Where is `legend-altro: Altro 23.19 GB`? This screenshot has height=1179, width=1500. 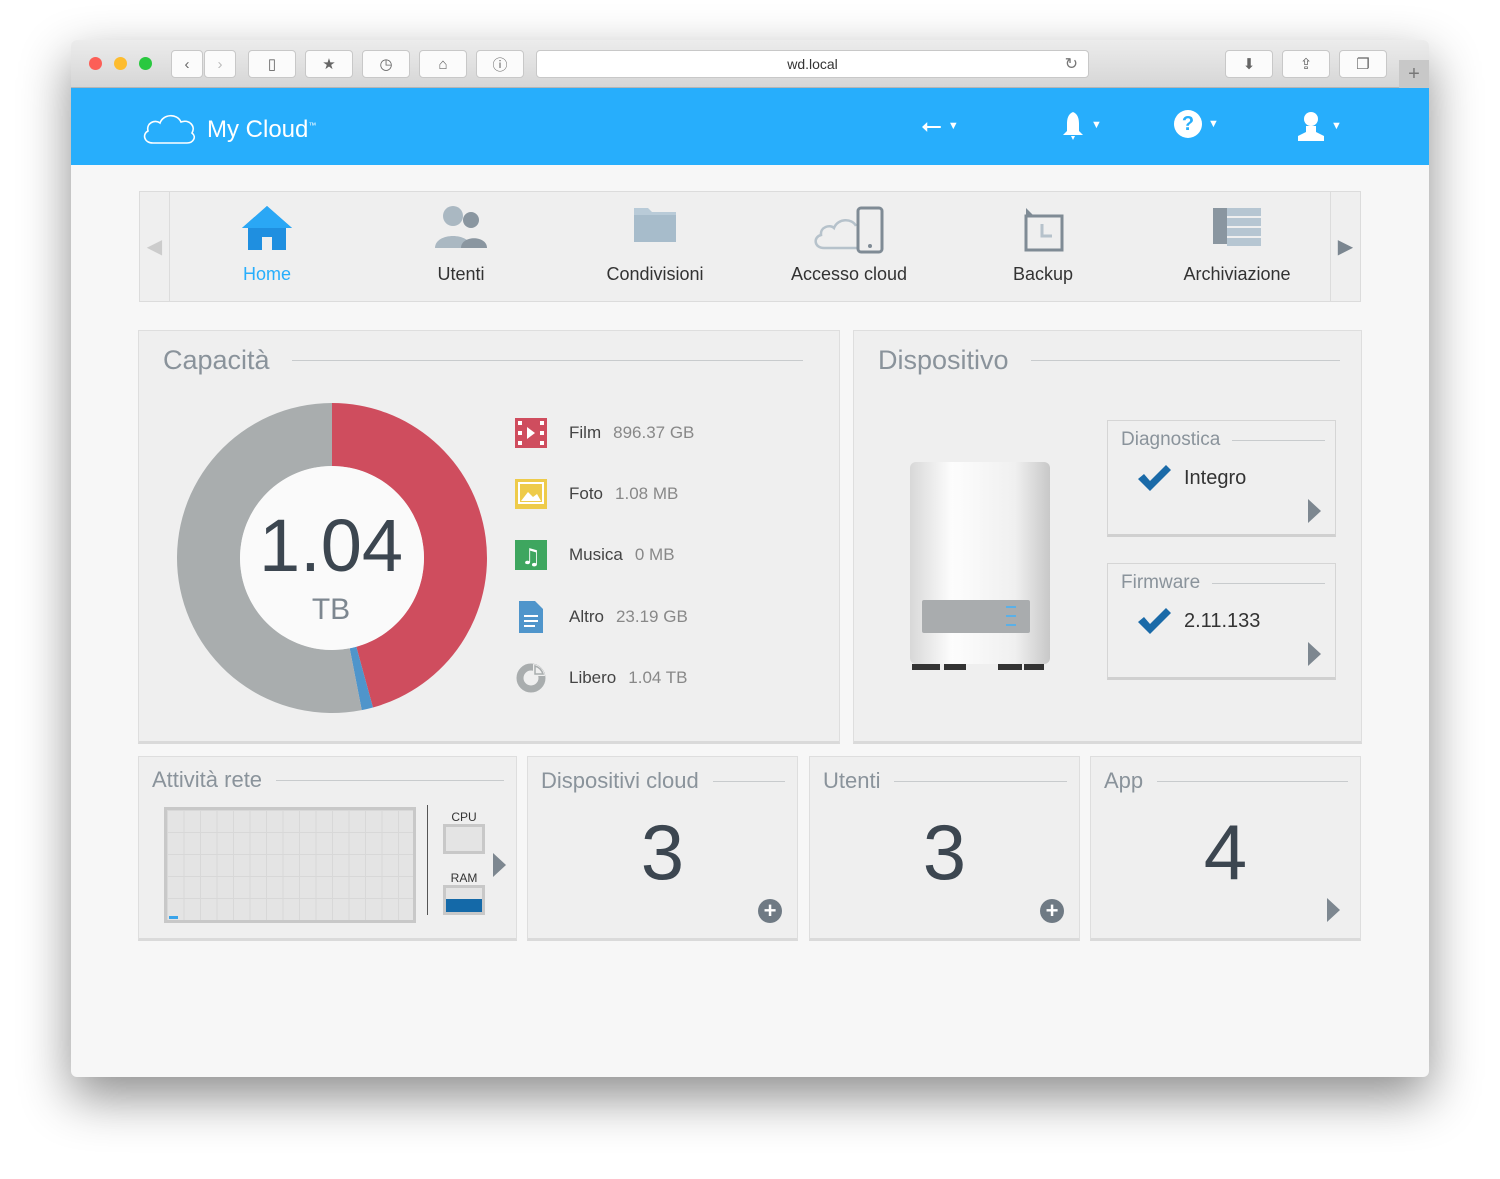 legend-altro: Altro 23.19 GB is located at coordinates (601, 617).